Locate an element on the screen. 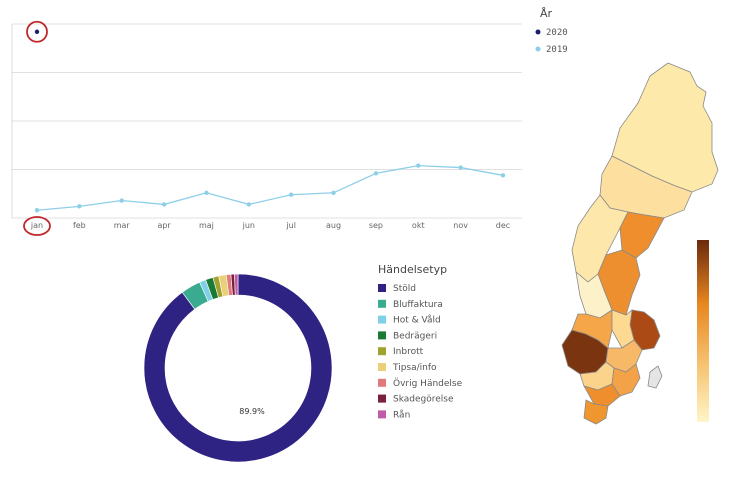 The image size is (750, 478). point-2019-jan is located at coordinates (37, 210).